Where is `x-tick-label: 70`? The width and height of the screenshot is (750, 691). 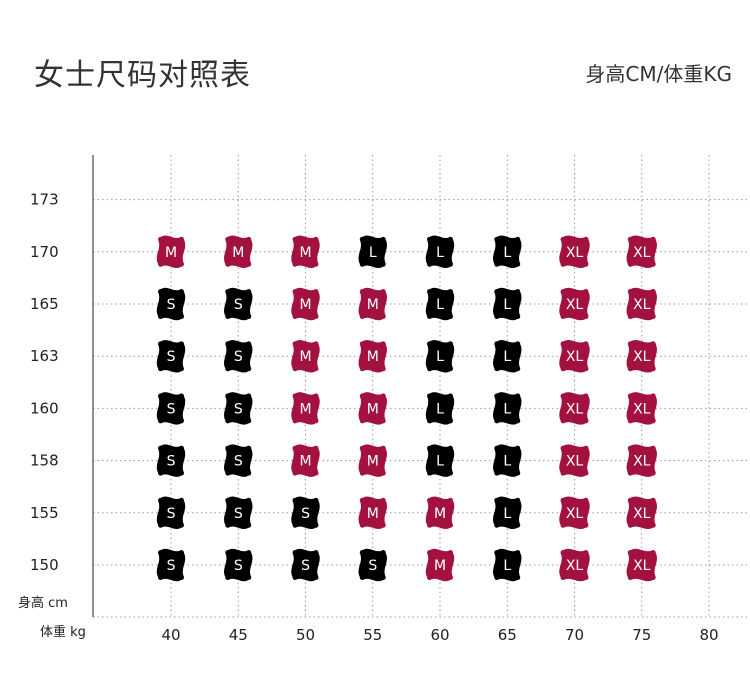 x-tick-label: 70 is located at coordinates (574, 635).